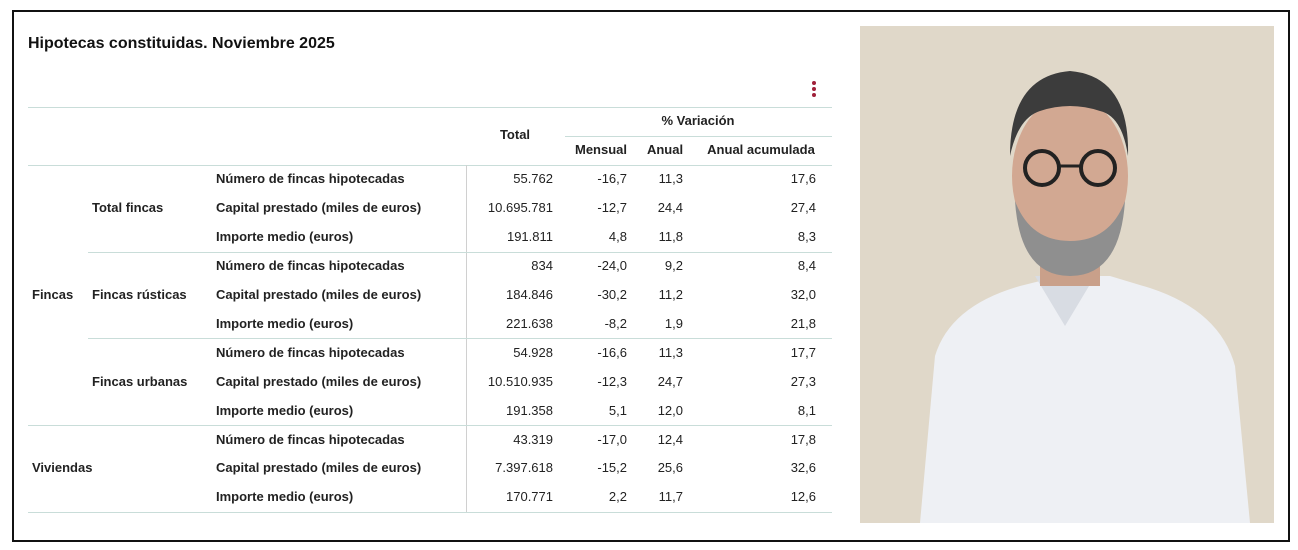  Describe the element at coordinates (128, 208) in the screenshot. I see `subsection-label: Total fincas` at that location.